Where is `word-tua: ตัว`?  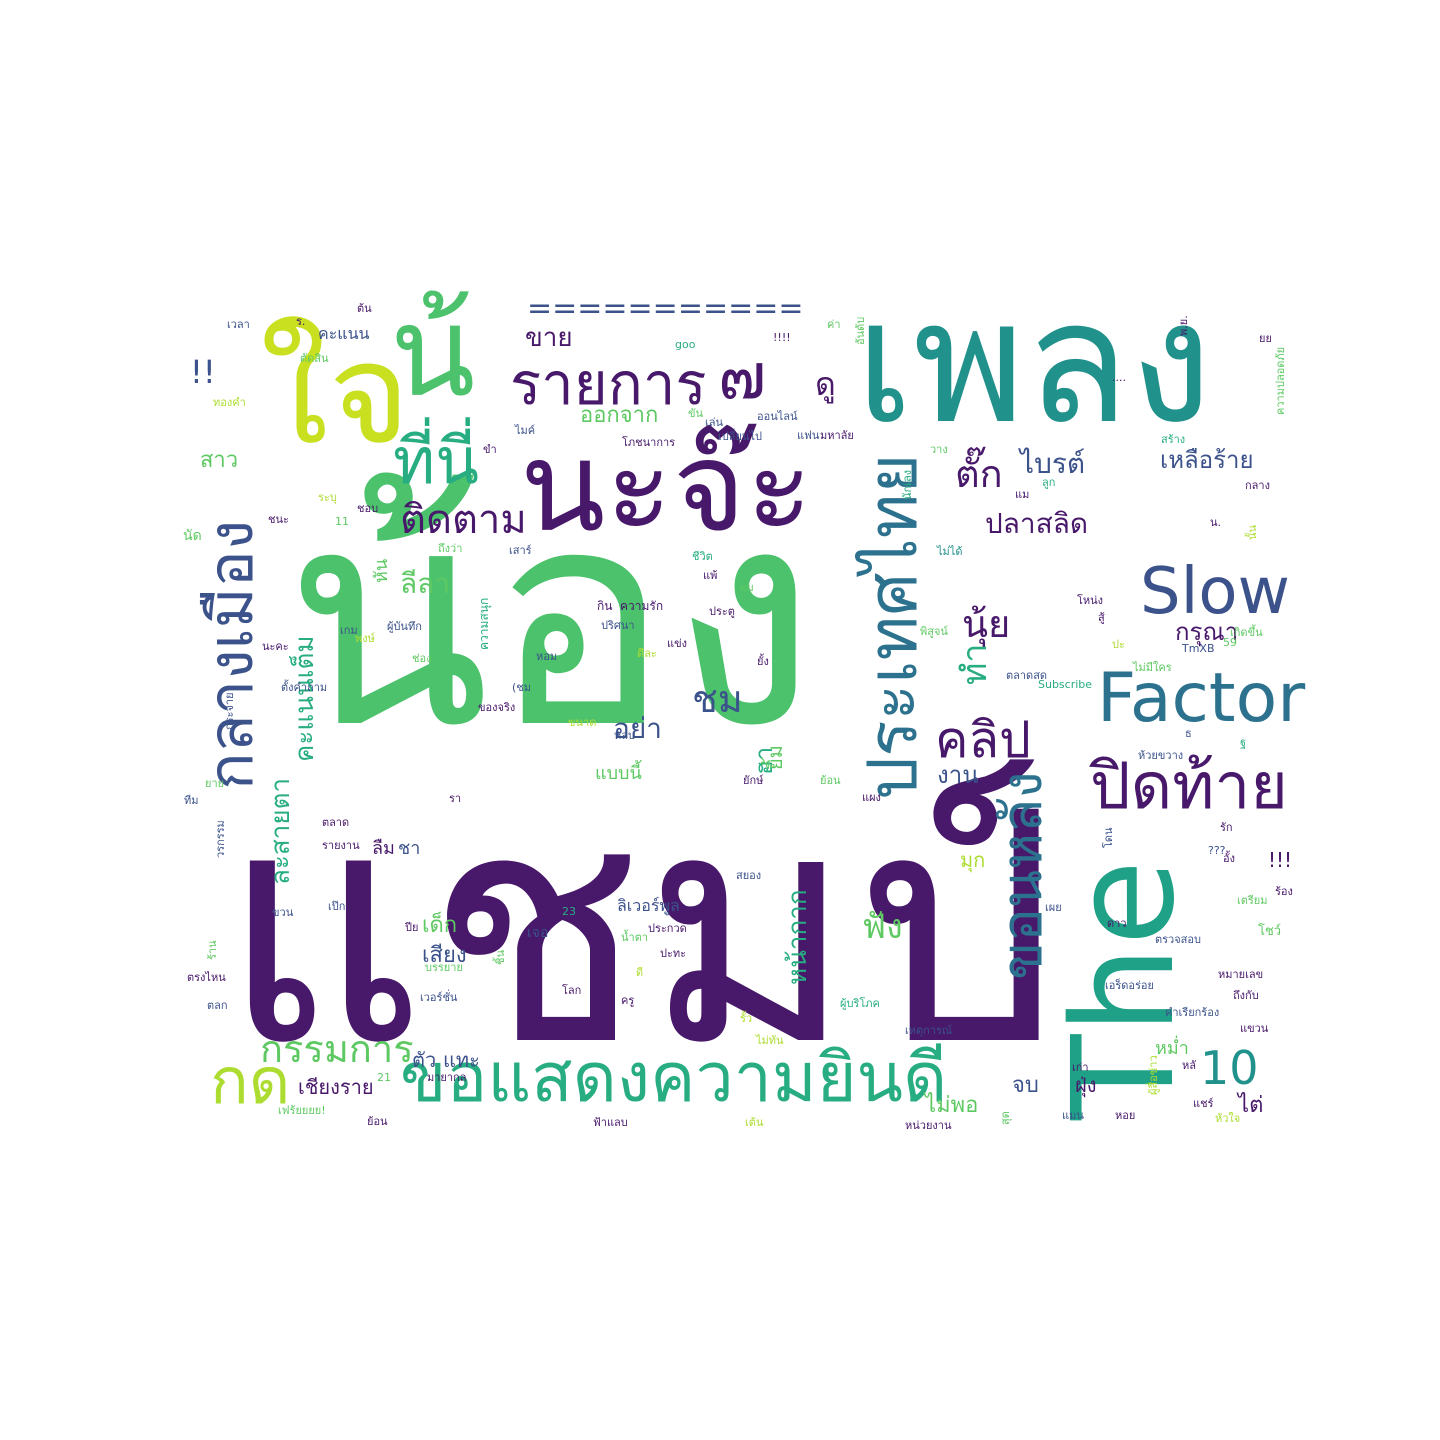
word-tua: ตัว is located at coordinates (424, 1060).